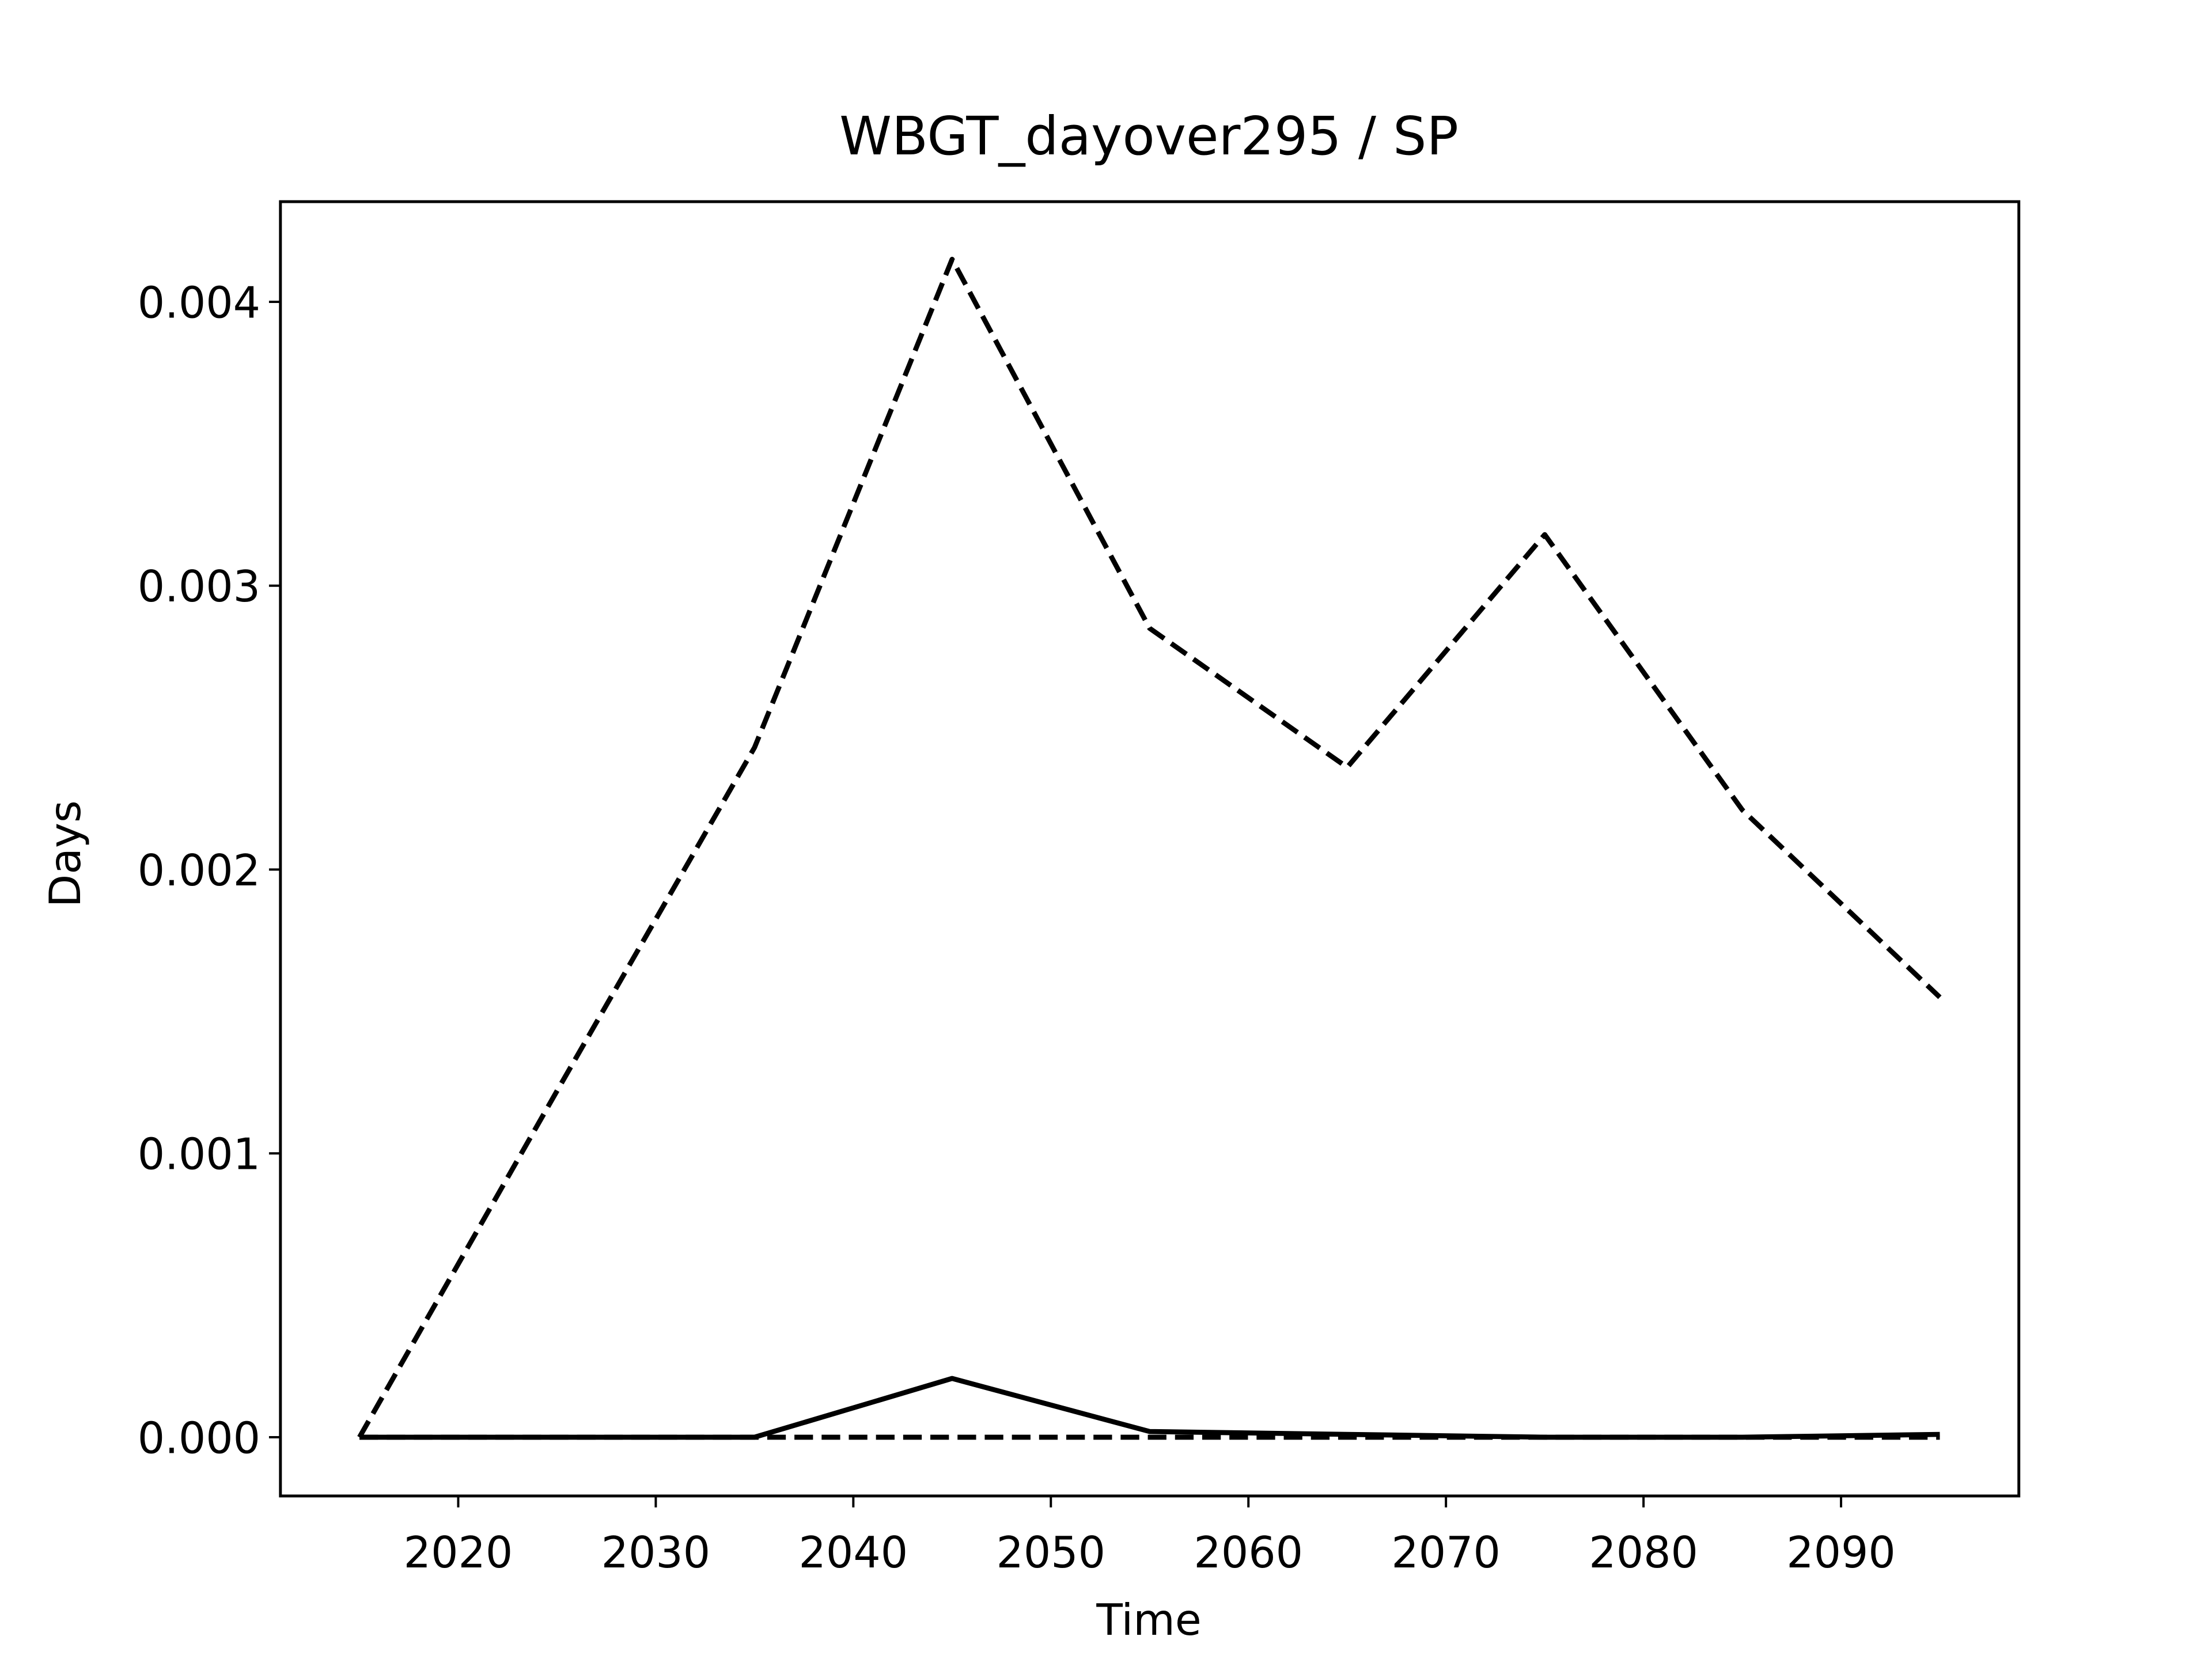  What do you see at coordinates (656, 1553) in the screenshot?
I see `x-tick-label: 2030` at bounding box center [656, 1553].